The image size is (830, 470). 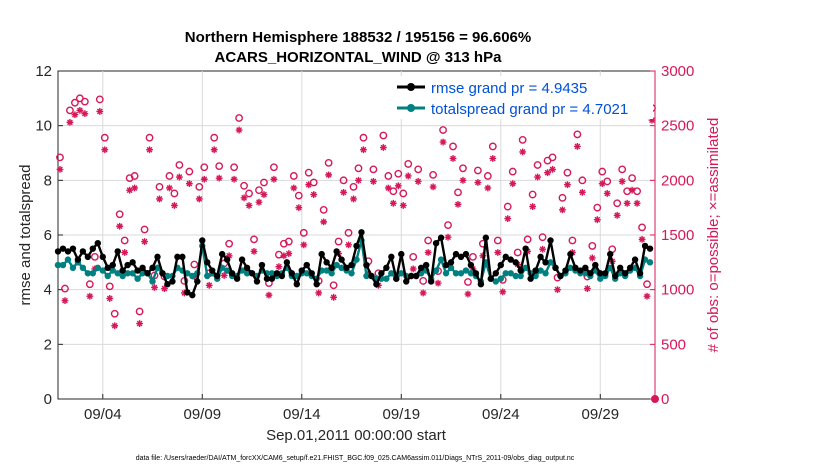 What do you see at coordinates (203, 414) in the screenshot?
I see `x-tick-label: 09/09` at bounding box center [203, 414].